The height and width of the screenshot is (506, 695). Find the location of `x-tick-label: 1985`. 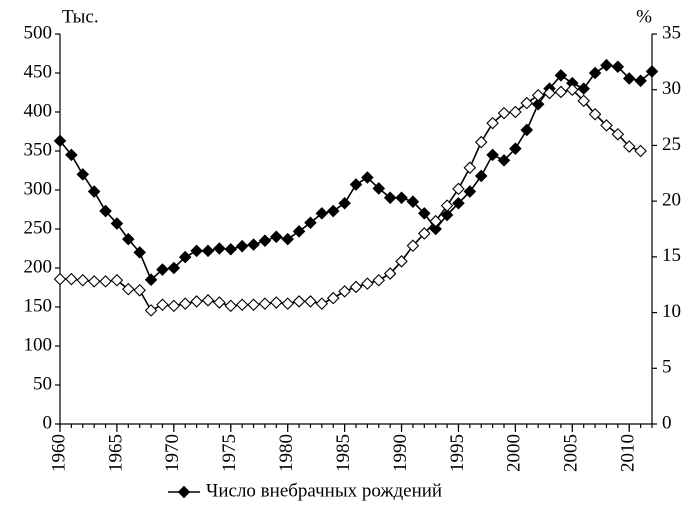

x-tick-label: 1985 is located at coordinates (343, 453).